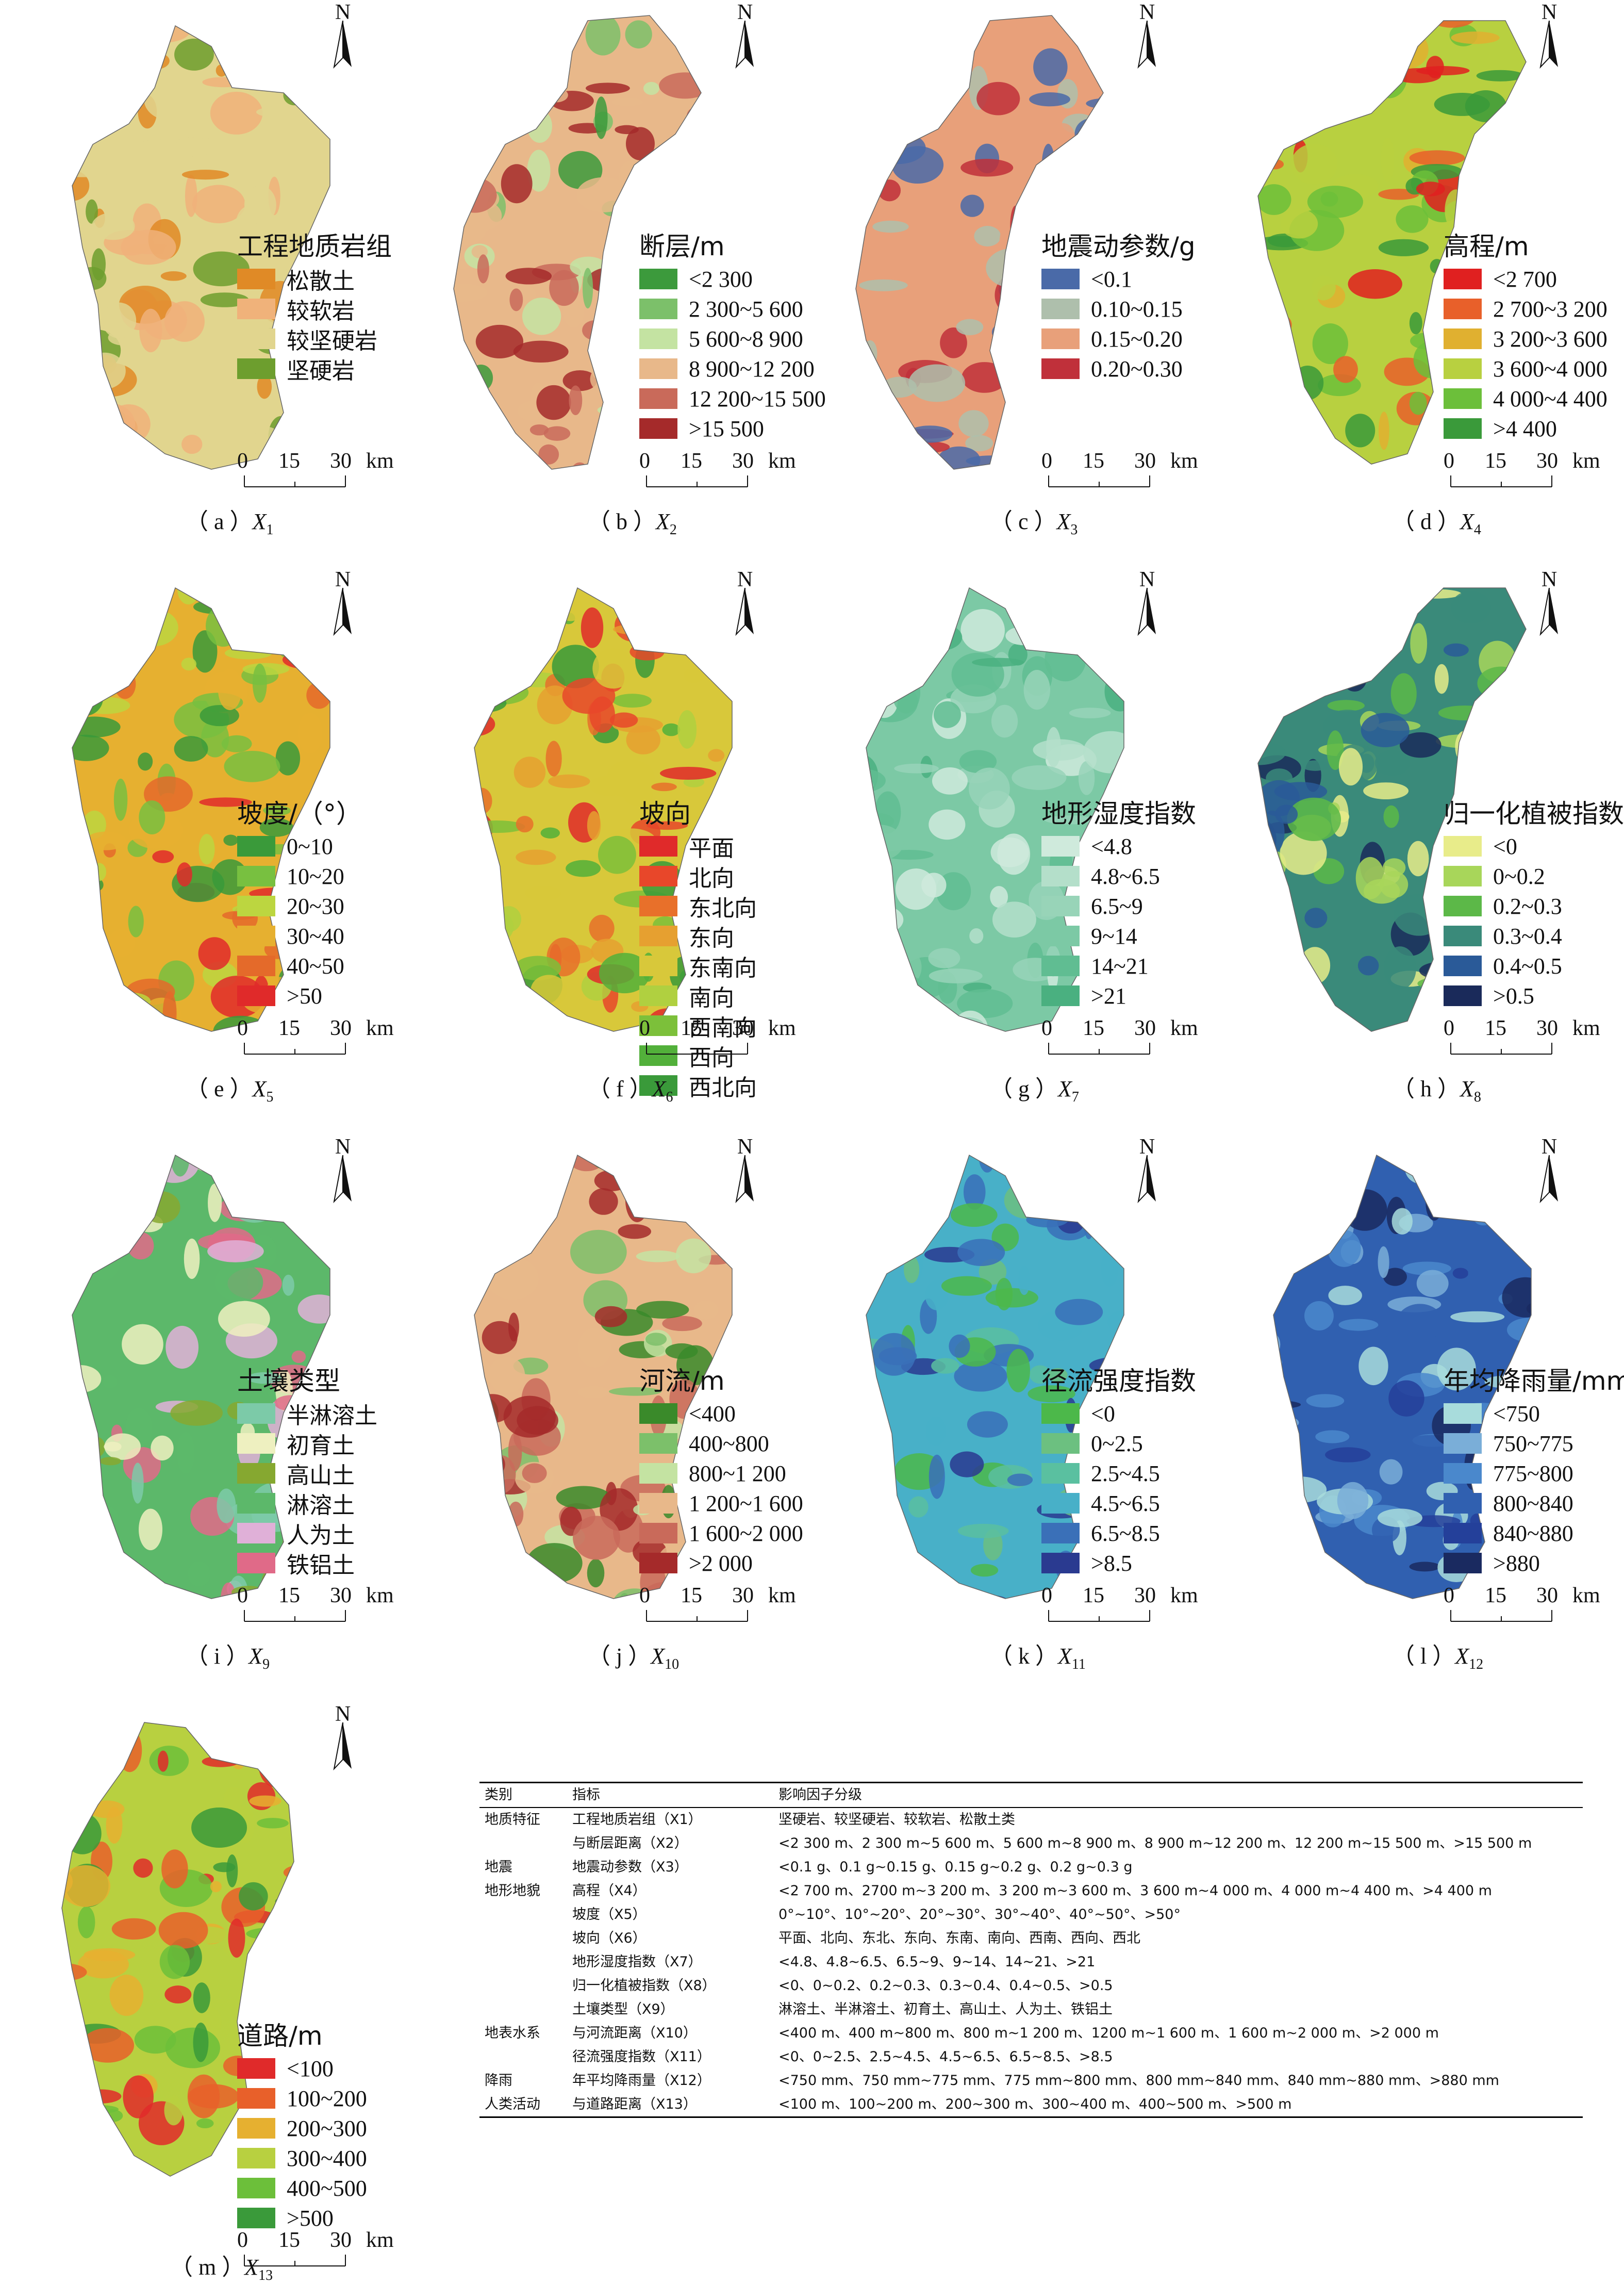 The width and height of the screenshot is (1624, 2284). Describe the element at coordinates (937, 1962) in the screenshot. I see `table-cell-grade: <4.8、4.8~6.5、6.5~9、9~14、14~21、>21` at that location.